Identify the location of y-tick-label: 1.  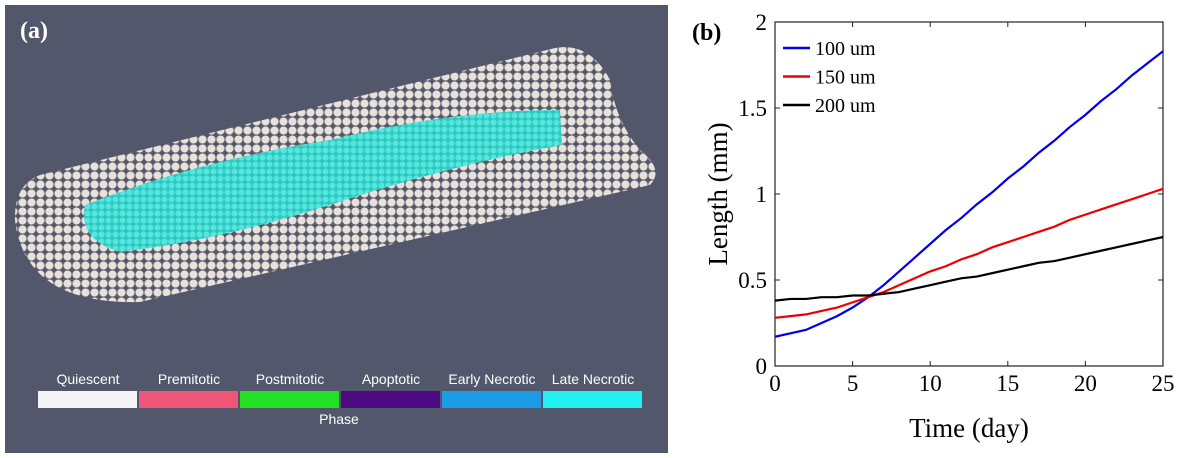
(762, 194).